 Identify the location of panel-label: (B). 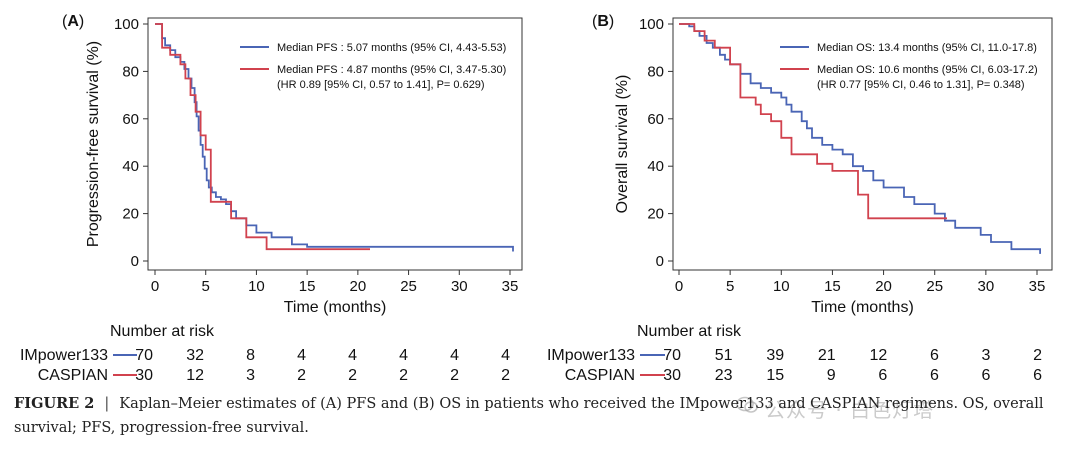
(603, 21).